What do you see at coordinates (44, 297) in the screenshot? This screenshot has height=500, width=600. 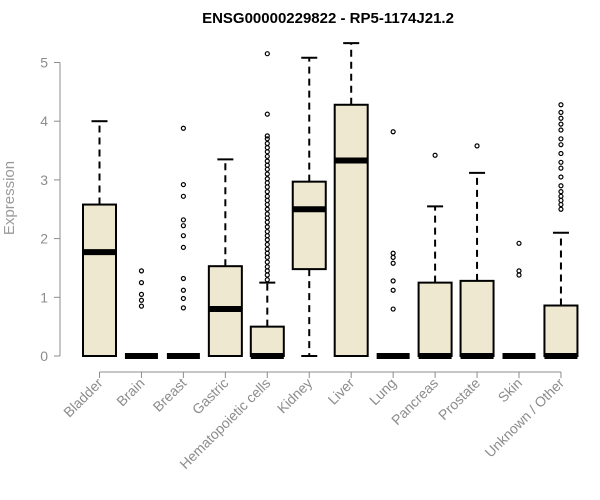 I see `y-tick-label-1: 1` at bounding box center [44, 297].